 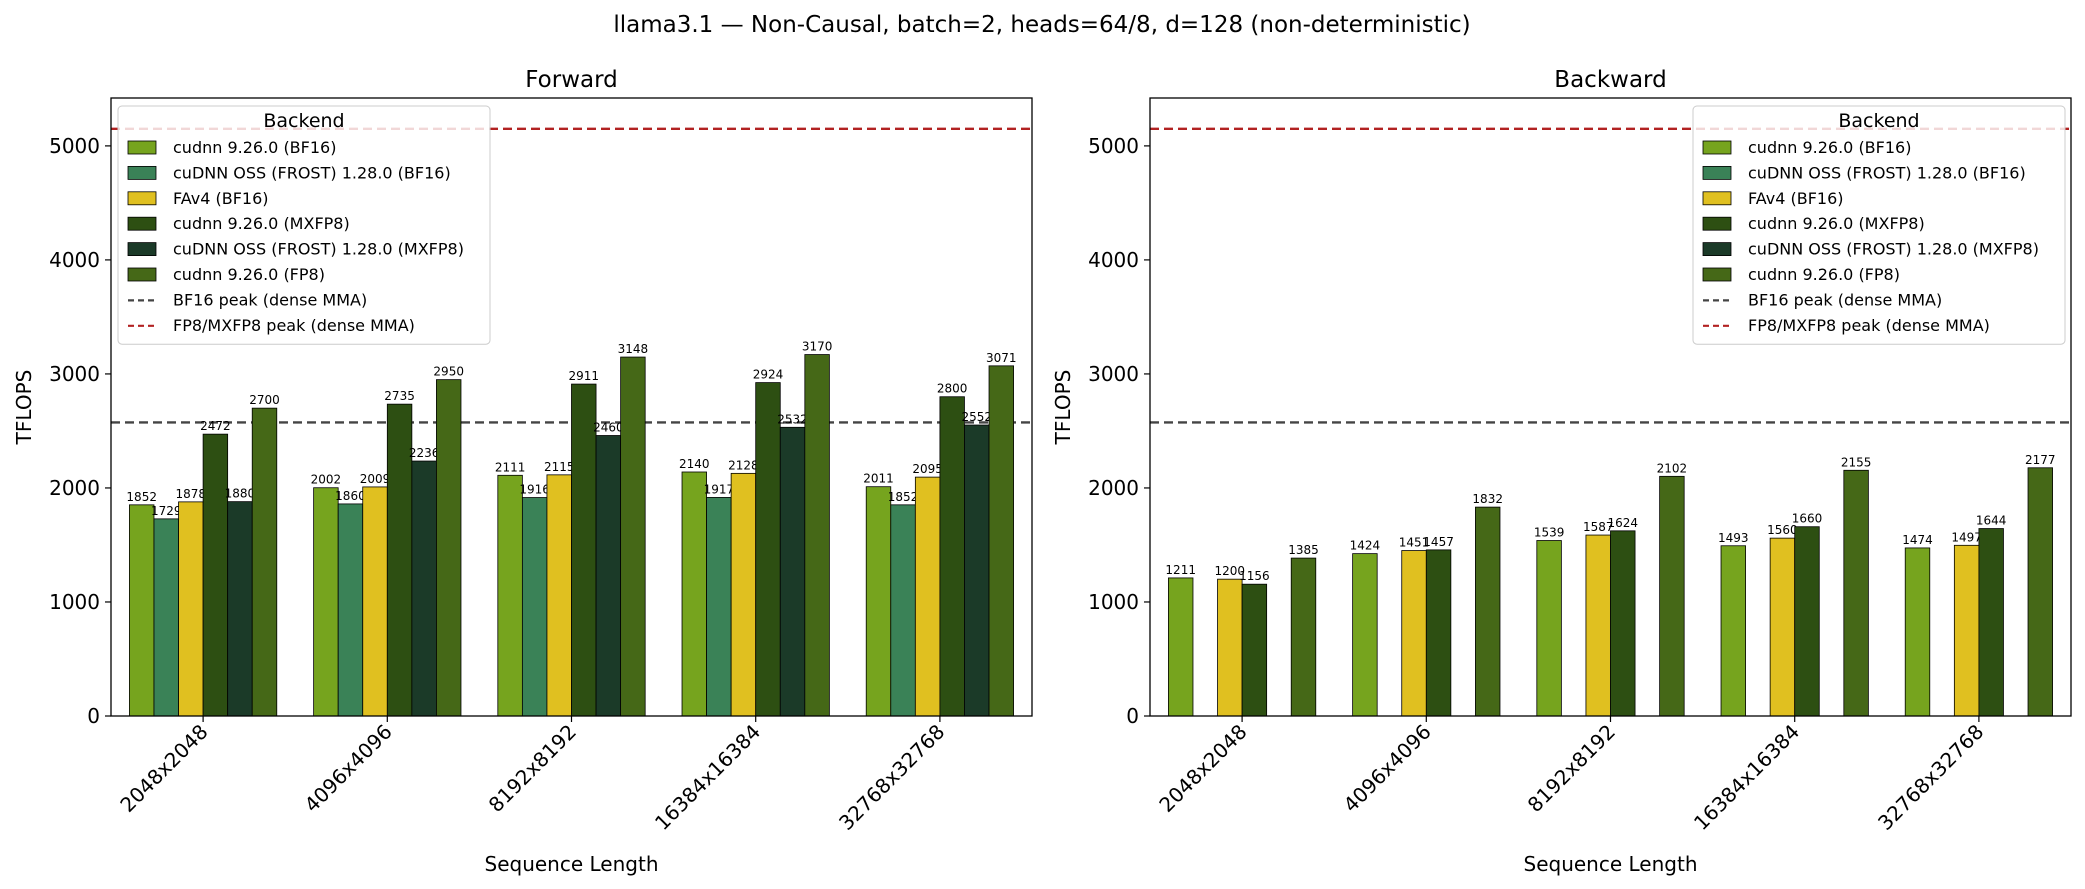 I want to click on bar-value-label: 2532, so click(x=792, y=419).